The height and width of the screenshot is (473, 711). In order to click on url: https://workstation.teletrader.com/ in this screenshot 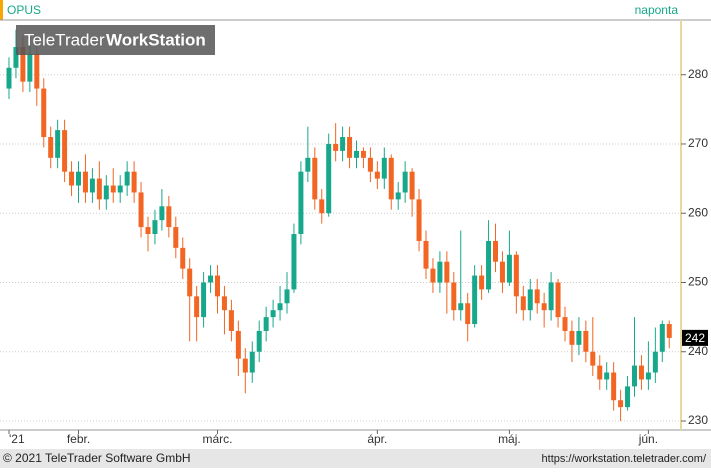, I will do `click(624, 459)`.